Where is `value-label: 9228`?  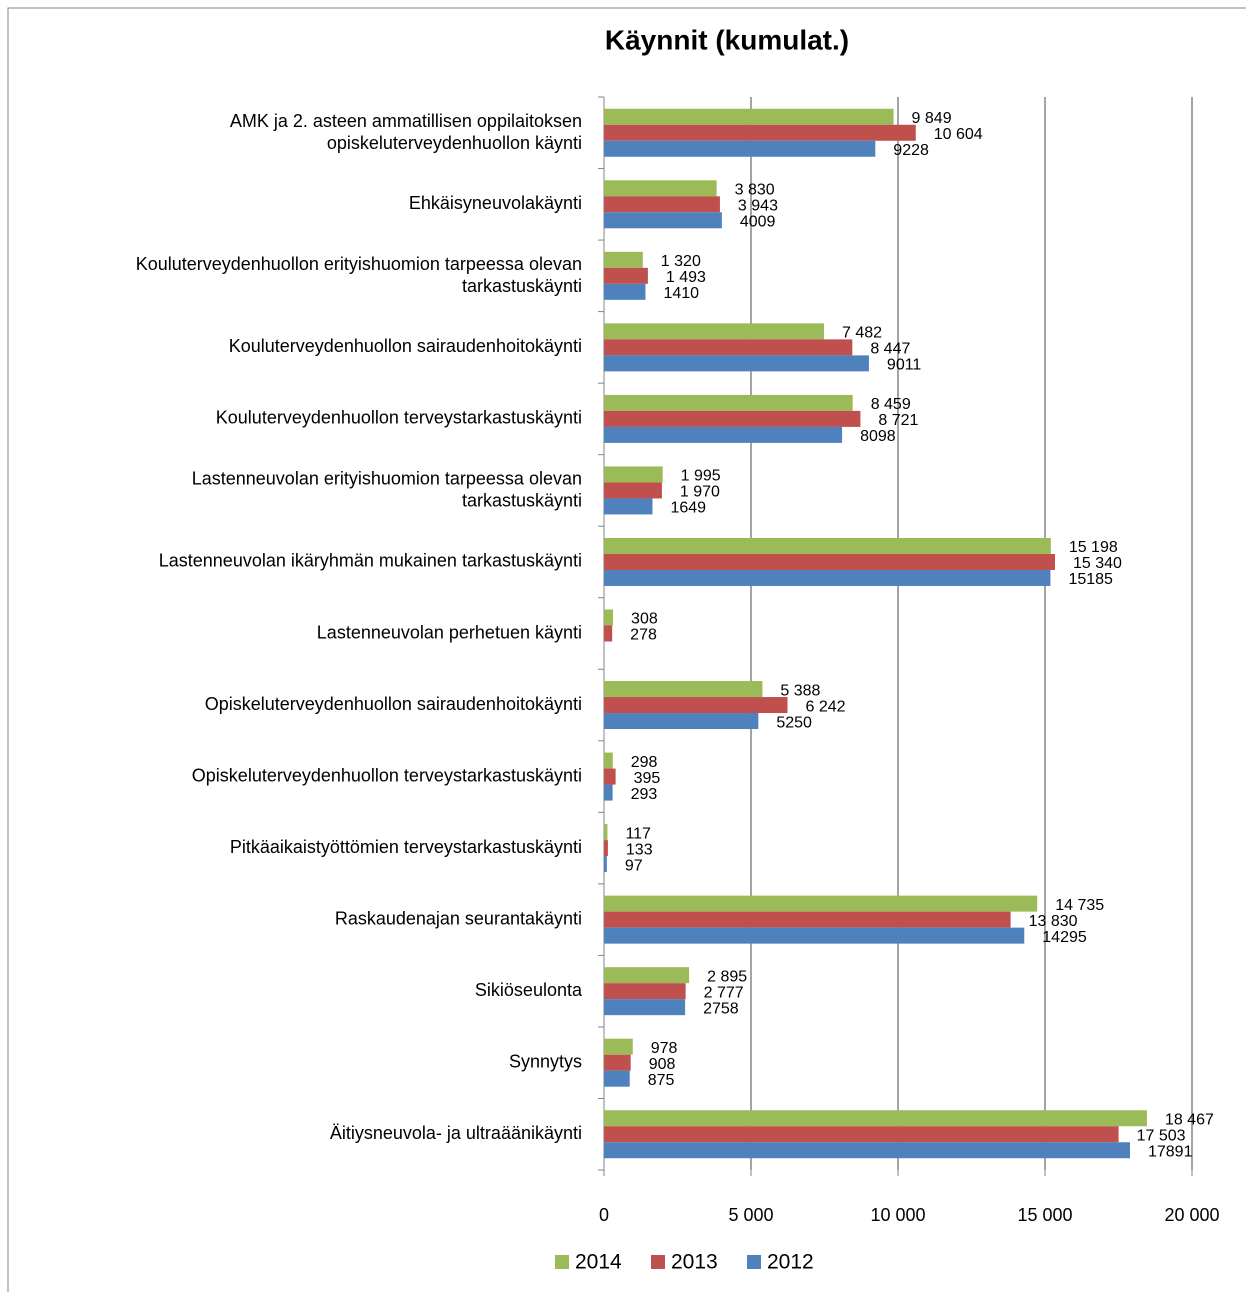
value-label: 9228 is located at coordinates (911, 150).